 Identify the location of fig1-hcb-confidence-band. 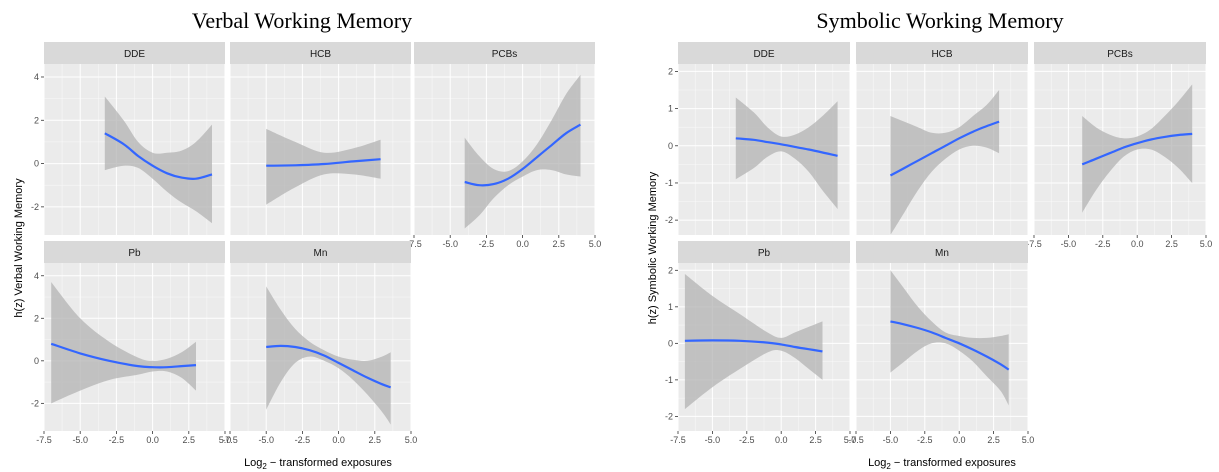
(323, 166).